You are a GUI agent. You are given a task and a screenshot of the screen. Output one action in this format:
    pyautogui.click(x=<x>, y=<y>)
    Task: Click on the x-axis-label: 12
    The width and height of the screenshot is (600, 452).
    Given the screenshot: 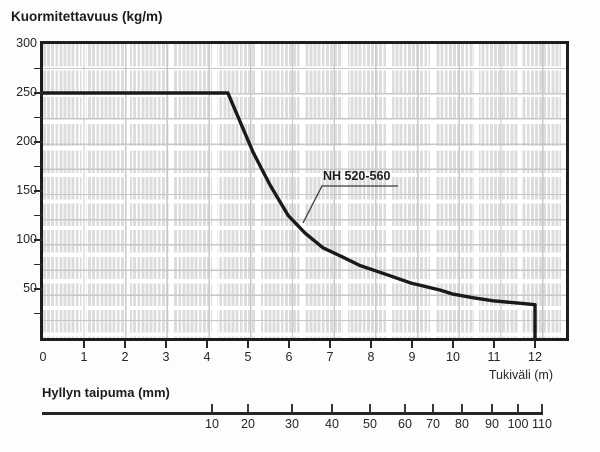 What is the action you would take?
    pyautogui.click(x=535, y=357)
    